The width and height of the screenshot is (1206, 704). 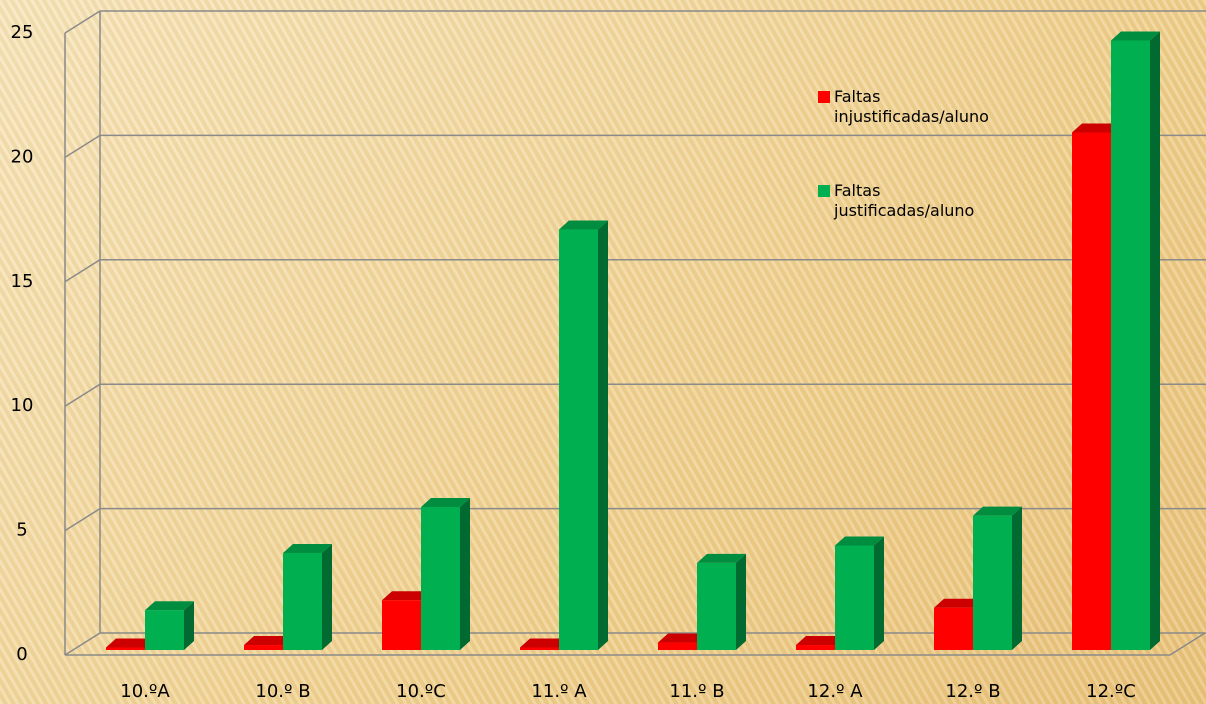 I want to click on y-tick-label: 25, so click(x=22, y=32).